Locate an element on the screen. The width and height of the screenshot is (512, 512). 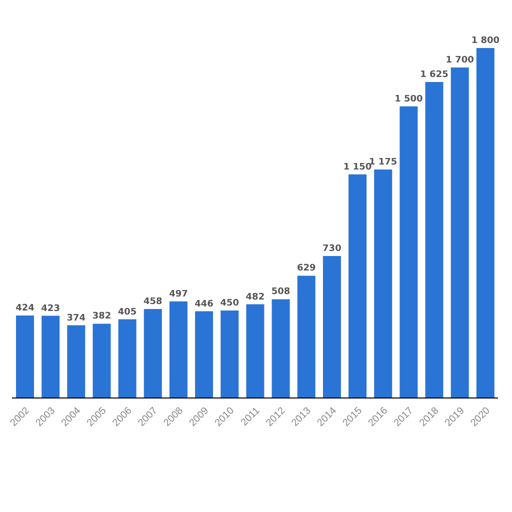
data-label: 1 500 is located at coordinates (408, 99).